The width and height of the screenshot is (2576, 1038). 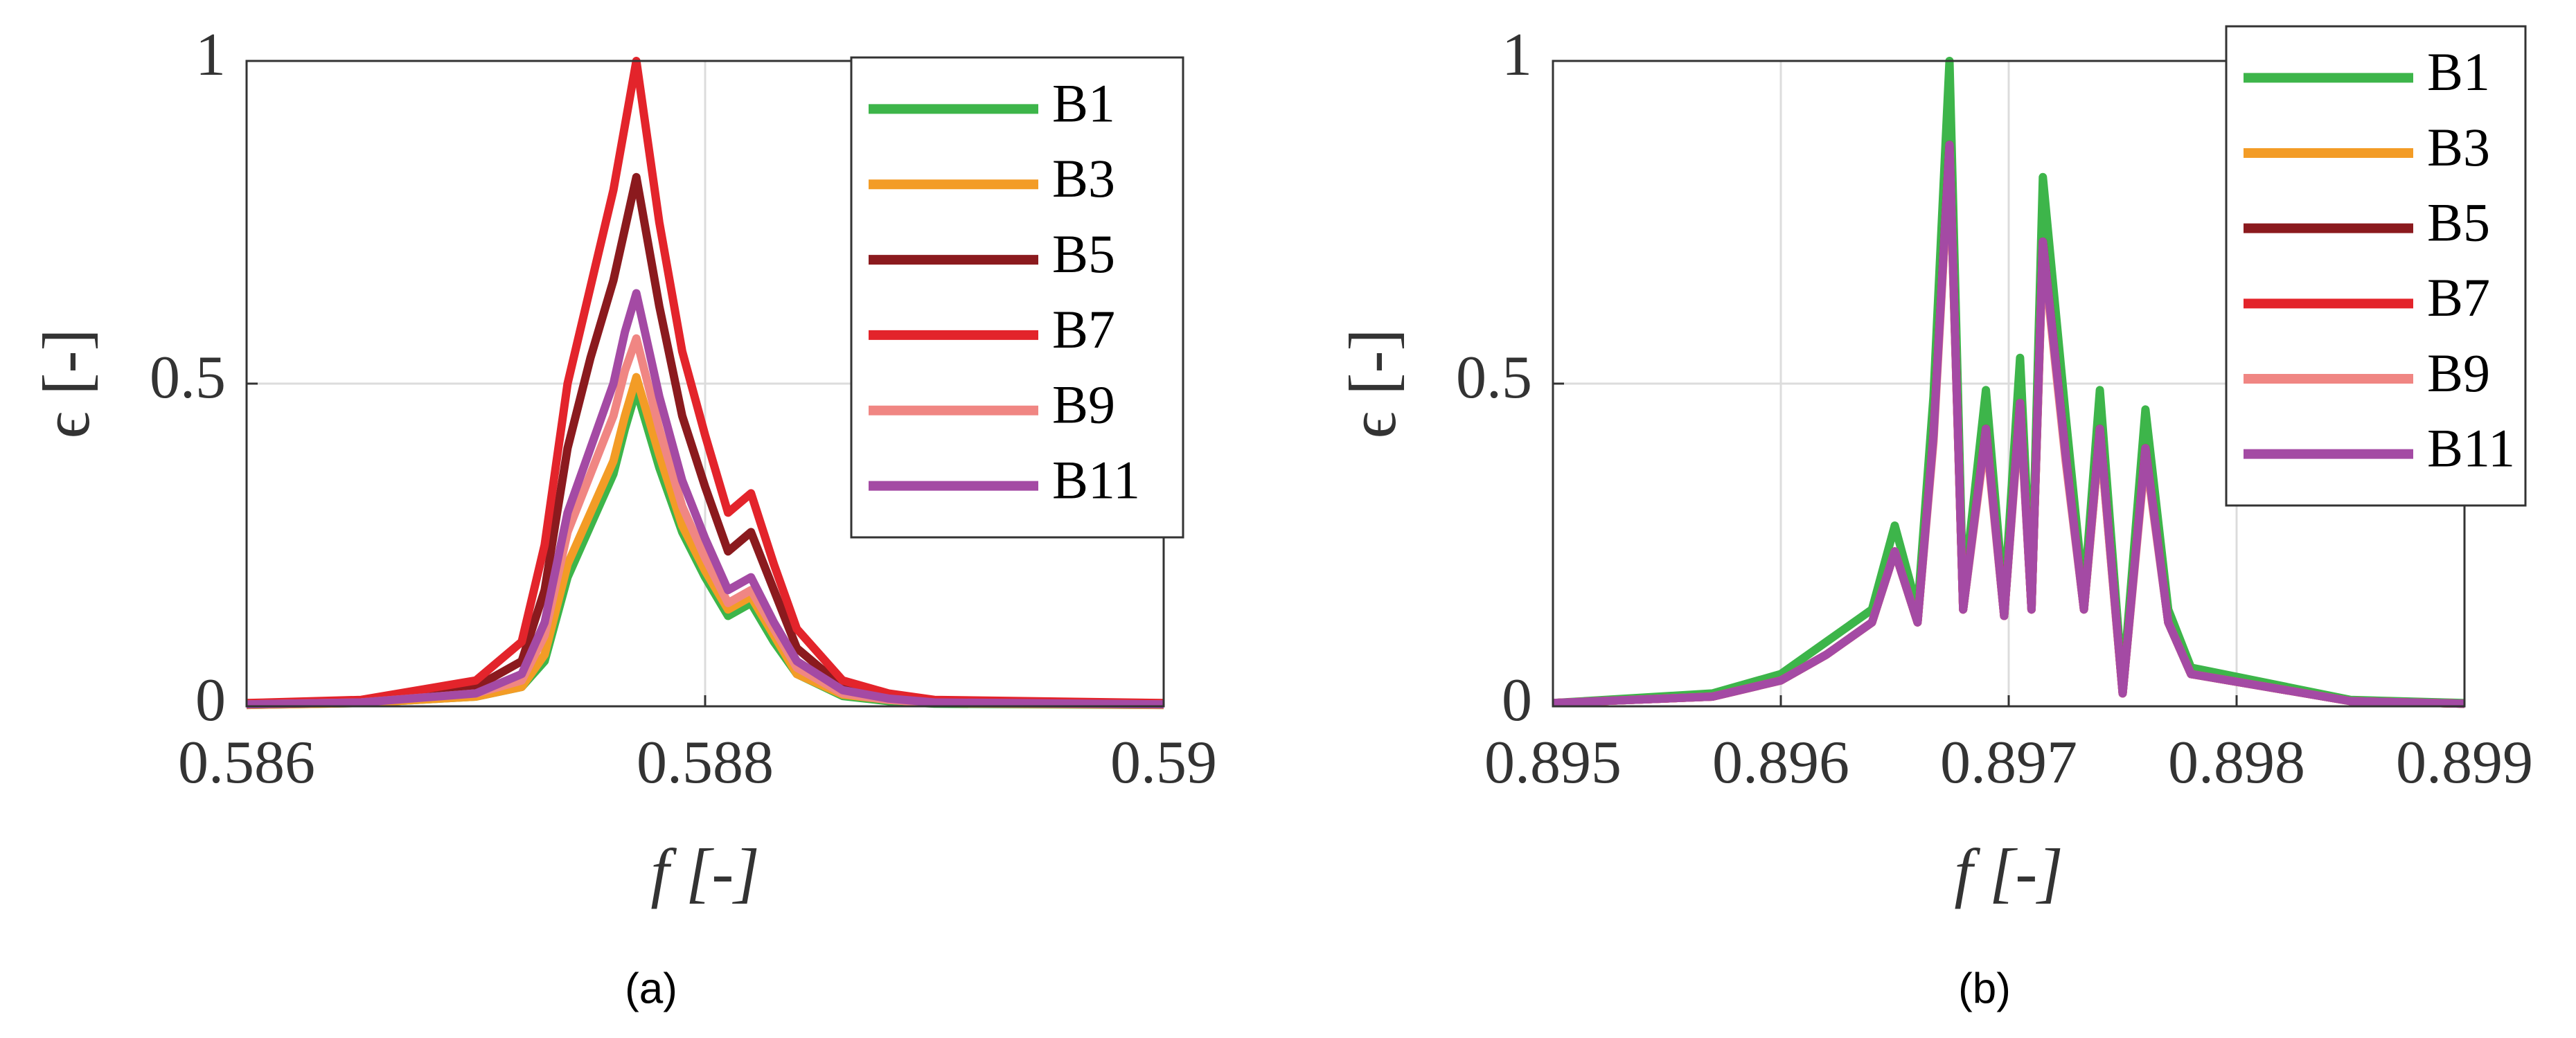 I want to click on x-tick-label: 0.899, so click(x=2464, y=762).